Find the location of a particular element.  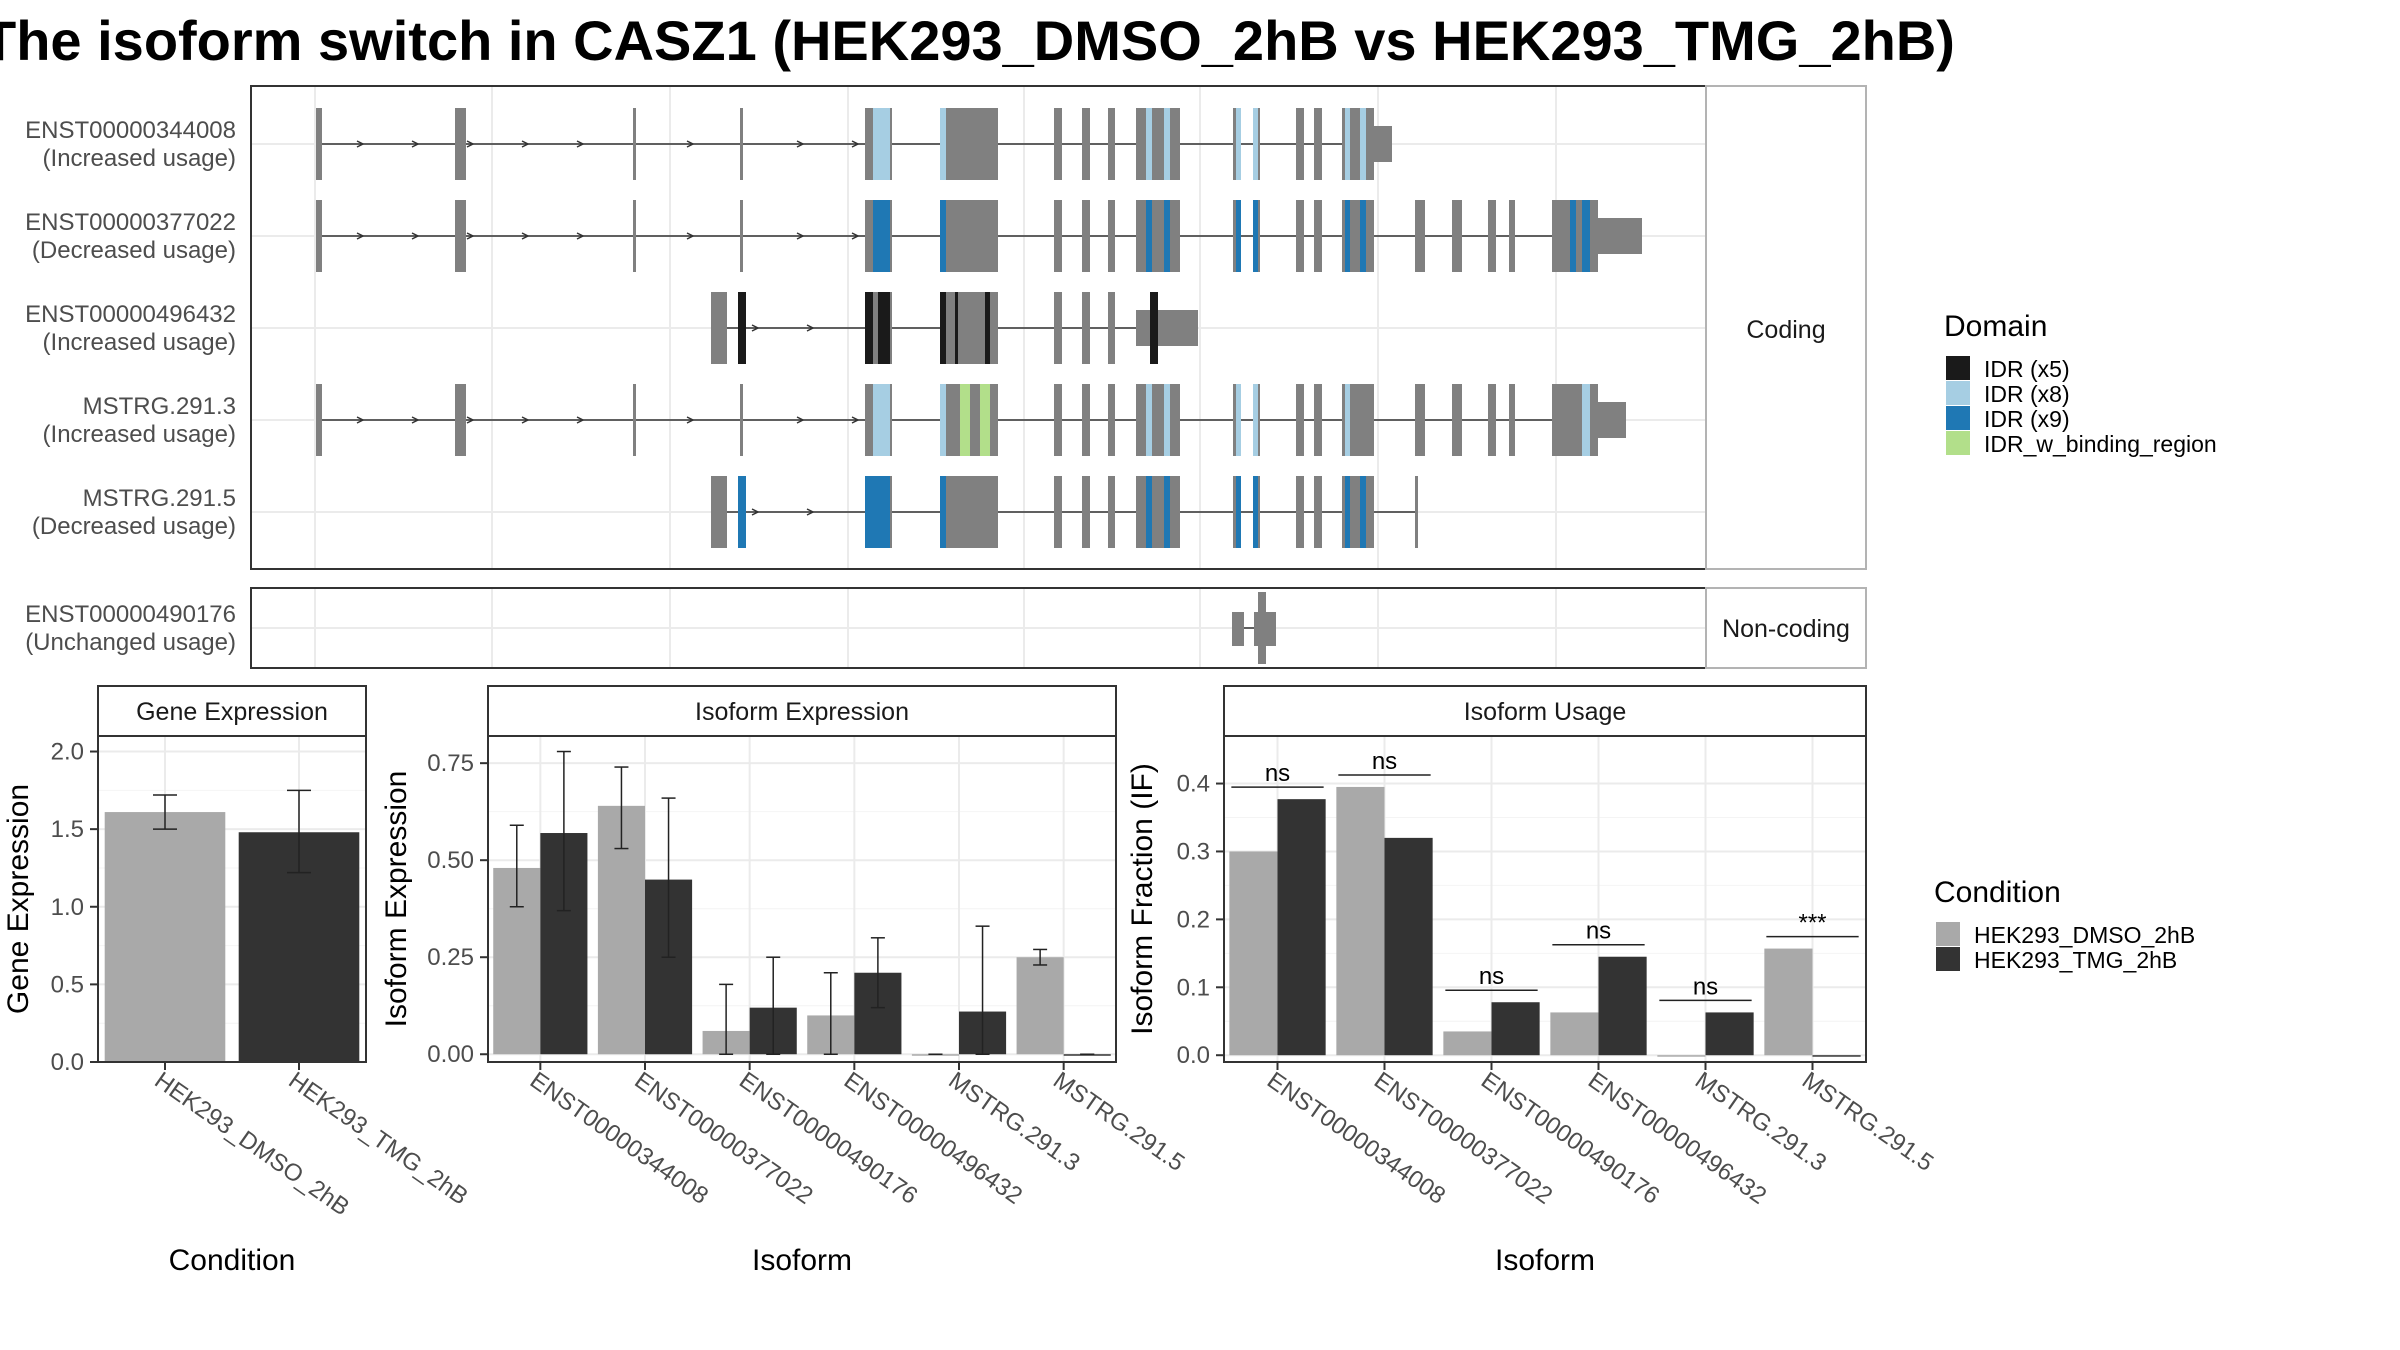

panel-title: Isoform Usage is located at coordinates (1545, 712).